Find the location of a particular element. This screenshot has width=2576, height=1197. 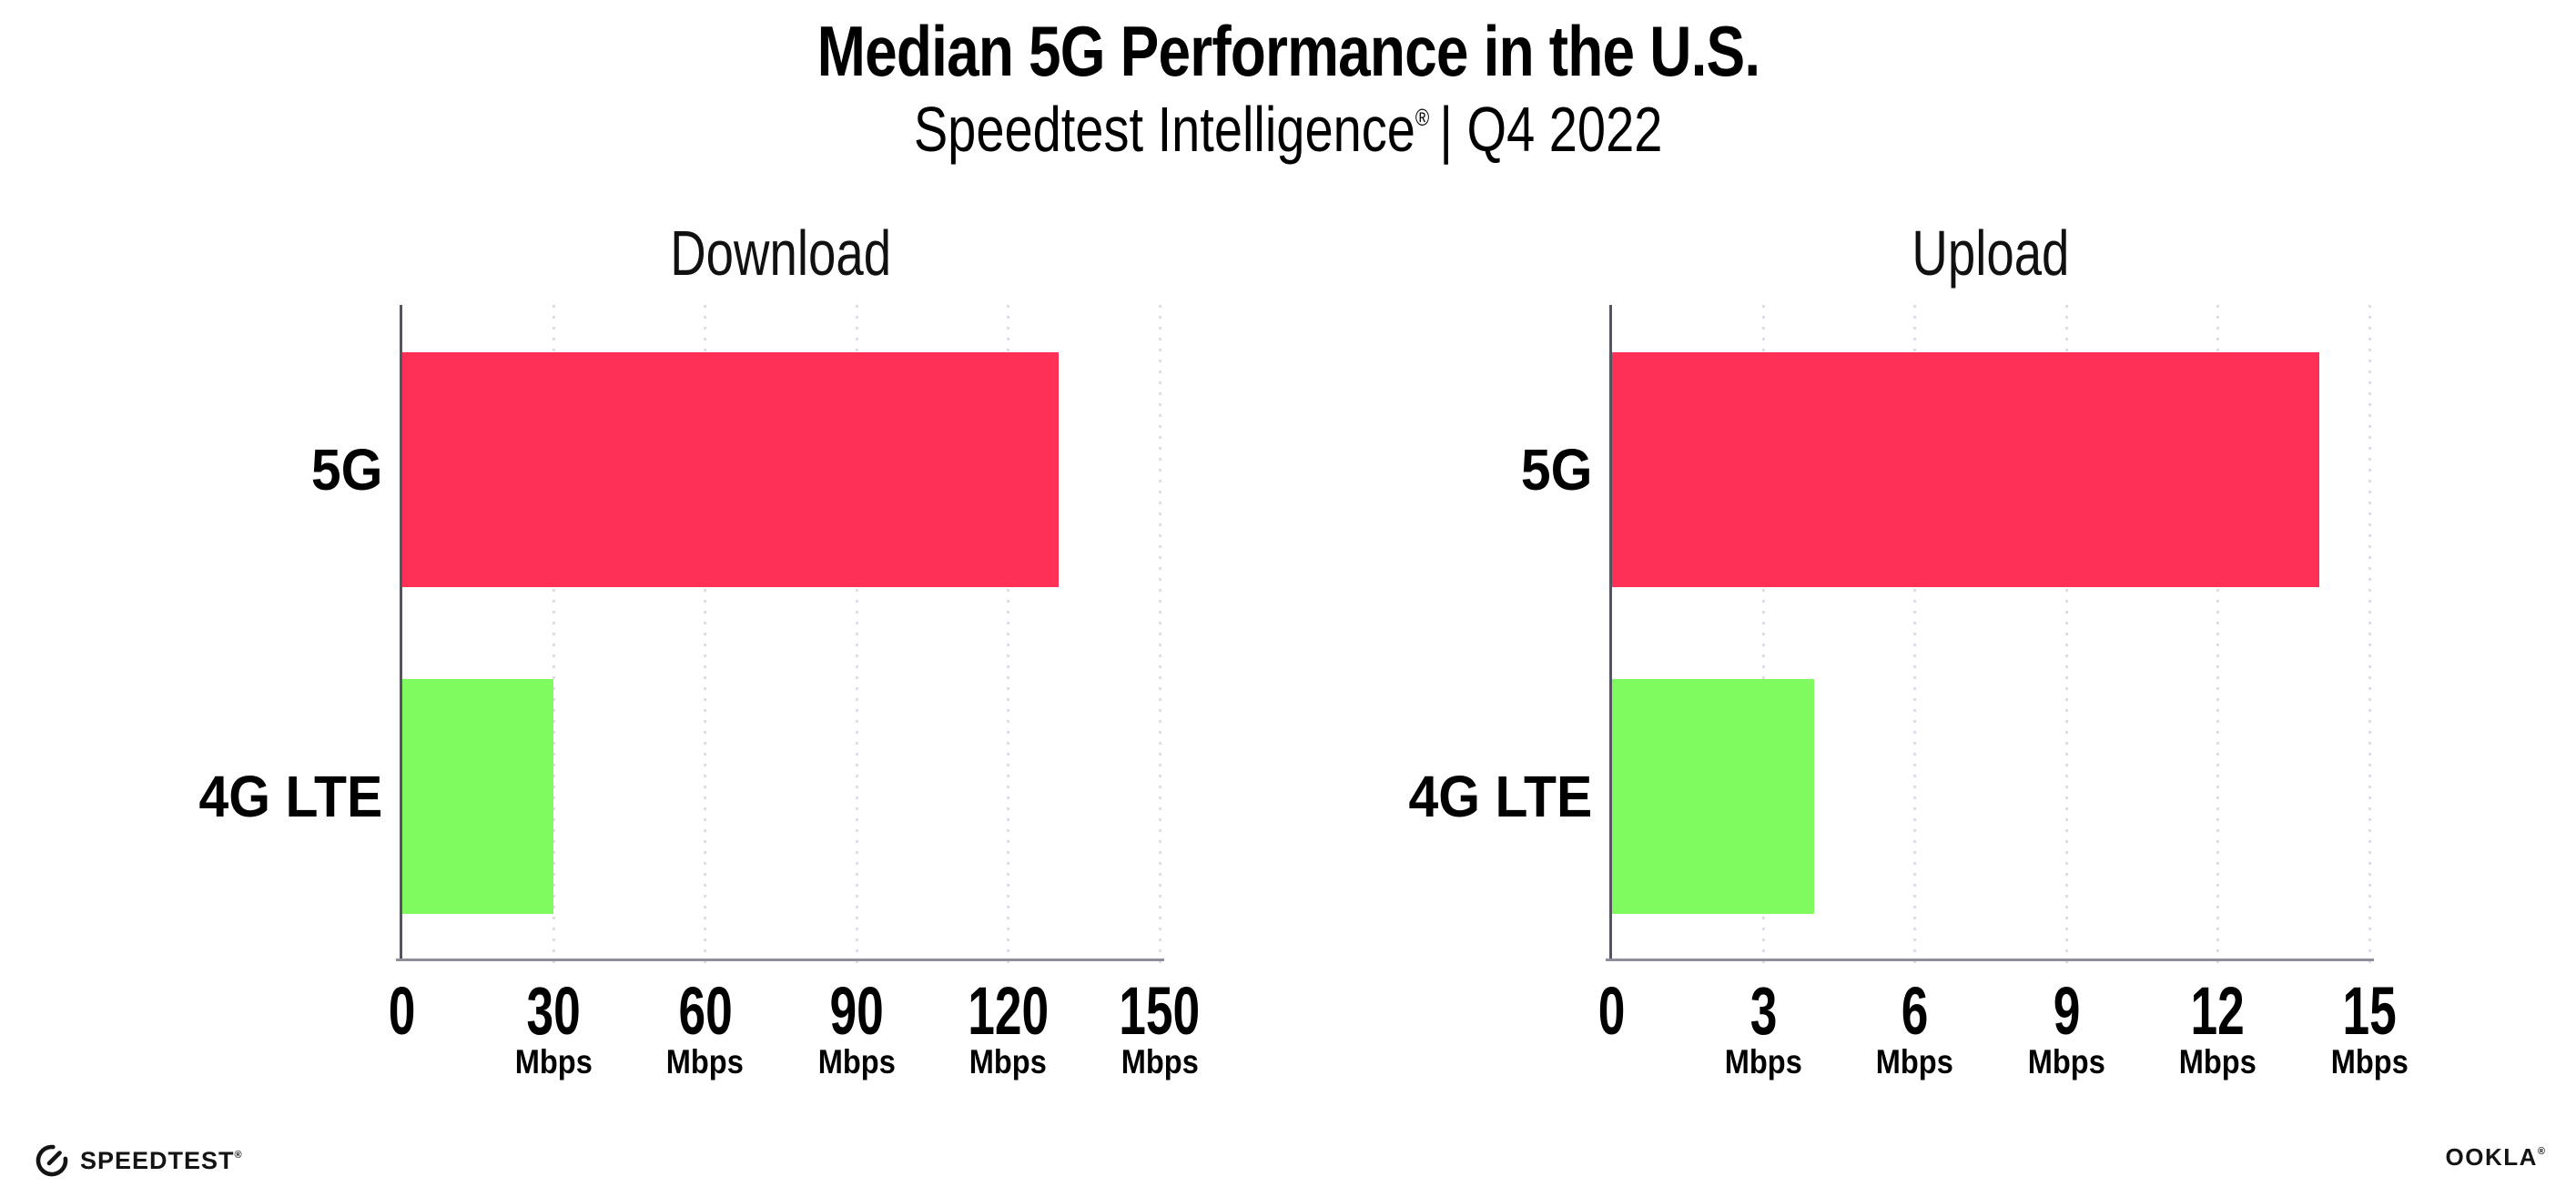

bar-5g-download is located at coordinates (731, 470).